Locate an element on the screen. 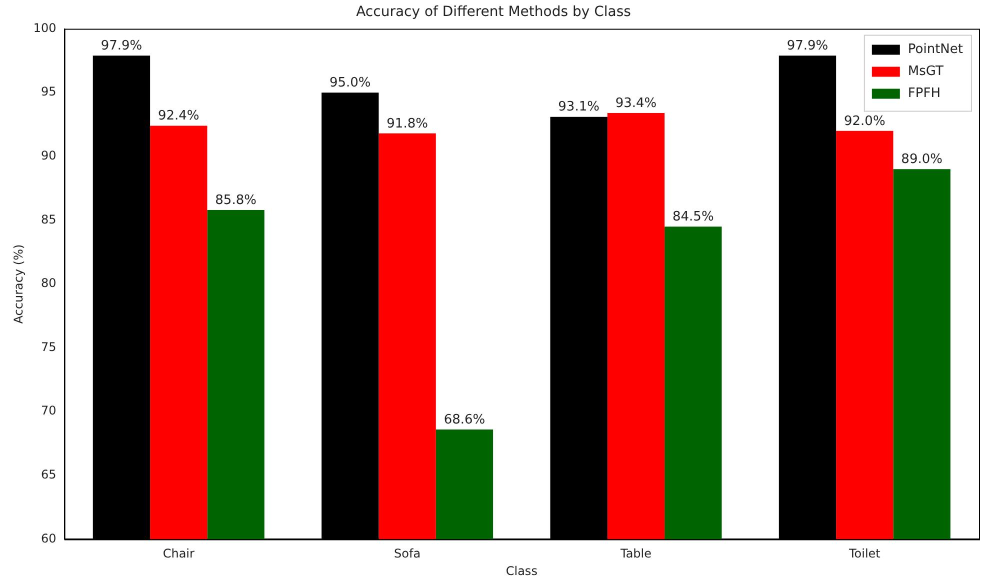 The image size is (983, 583). data-label: 92.0% is located at coordinates (865, 121).